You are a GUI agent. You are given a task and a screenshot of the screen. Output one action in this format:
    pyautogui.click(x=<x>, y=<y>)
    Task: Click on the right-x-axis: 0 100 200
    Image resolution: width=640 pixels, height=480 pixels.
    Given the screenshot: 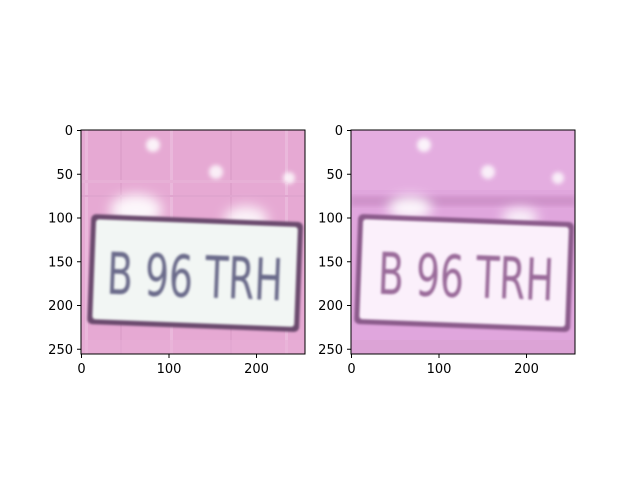 What is the action you would take?
    pyautogui.click(x=443, y=365)
    